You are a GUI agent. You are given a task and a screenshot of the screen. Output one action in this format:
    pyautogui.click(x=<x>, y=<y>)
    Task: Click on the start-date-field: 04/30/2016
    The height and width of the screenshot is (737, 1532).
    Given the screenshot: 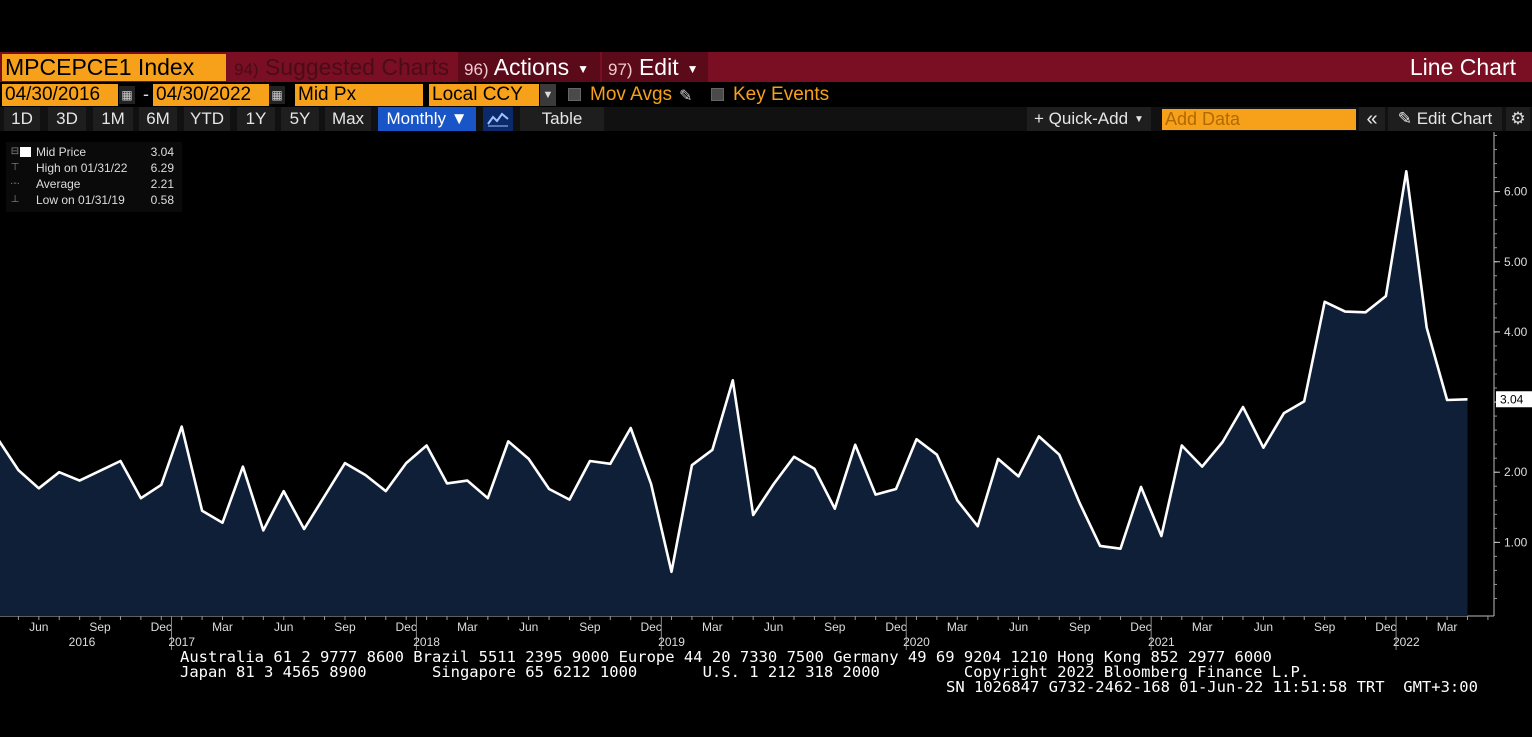 What is the action you would take?
    pyautogui.click(x=60, y=95)
    